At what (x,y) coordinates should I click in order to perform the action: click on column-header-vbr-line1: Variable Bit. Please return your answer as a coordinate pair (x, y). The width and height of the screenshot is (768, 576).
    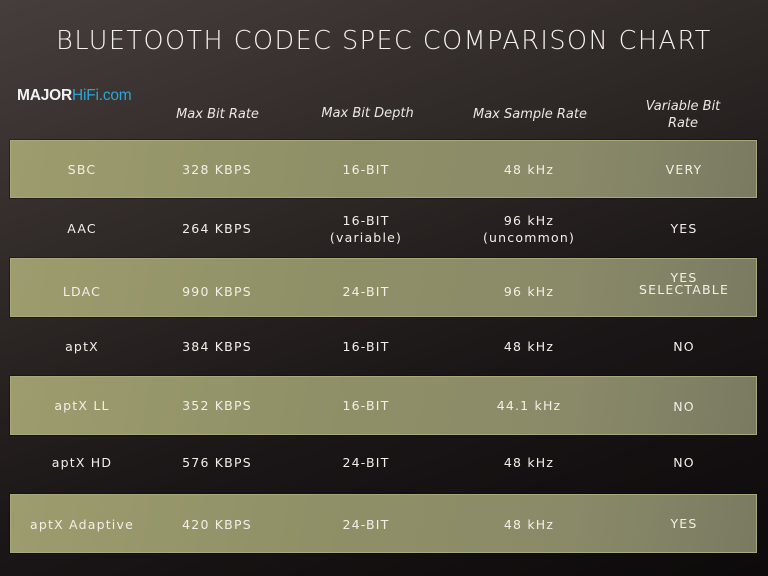
    Looking at the image, I should click on (683, 106).